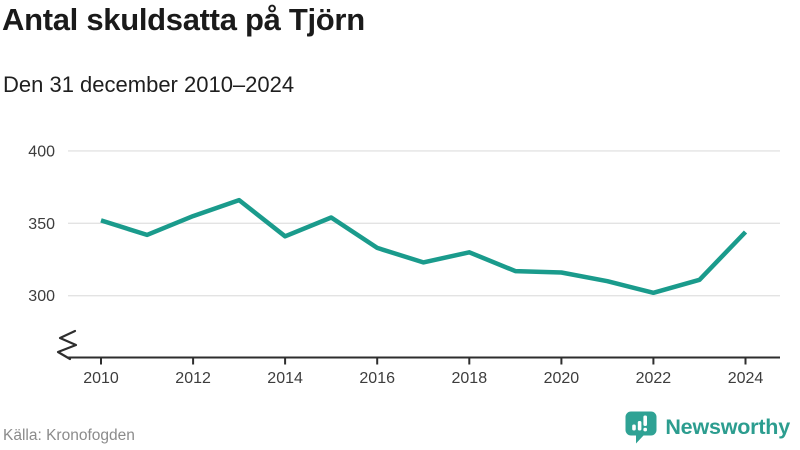 This screenshot has height=450, width=800. What do you see at coordinates (193, 378) in the screenshot?
I see `x-tick-label: 2012` at bounding box center [193, 378].